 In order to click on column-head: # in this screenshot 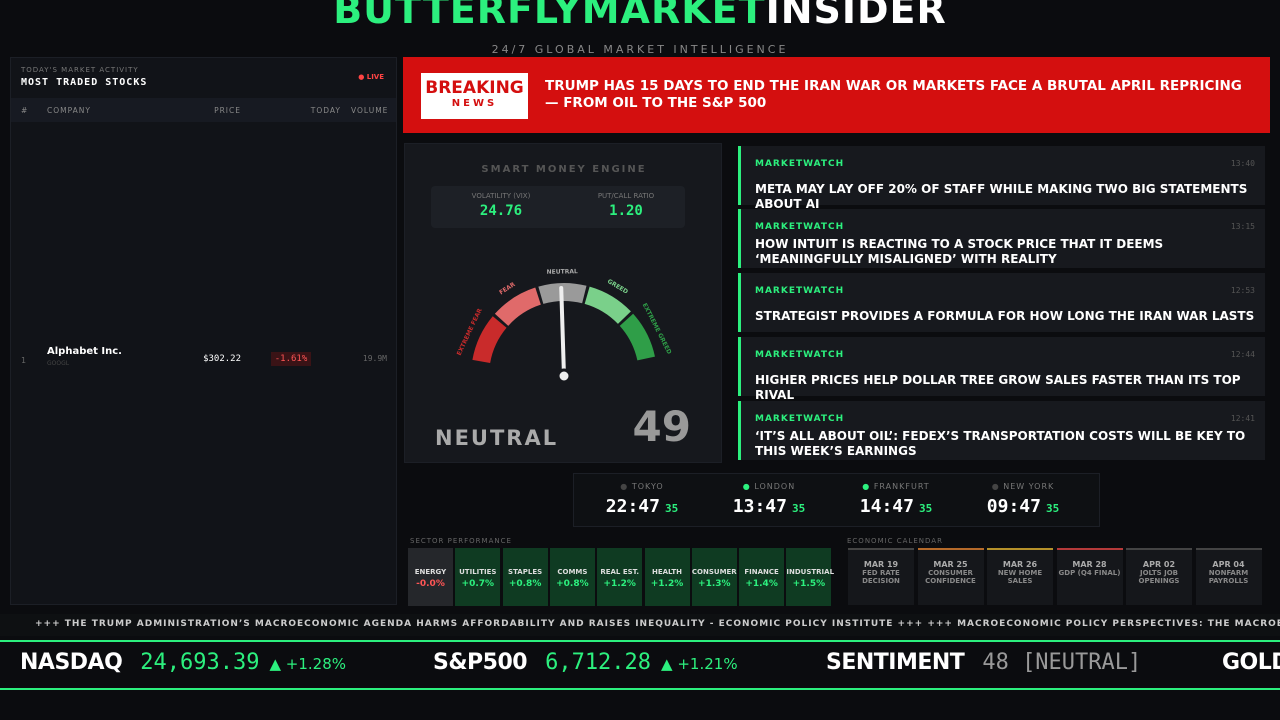, I will do `click(25, 110)`.